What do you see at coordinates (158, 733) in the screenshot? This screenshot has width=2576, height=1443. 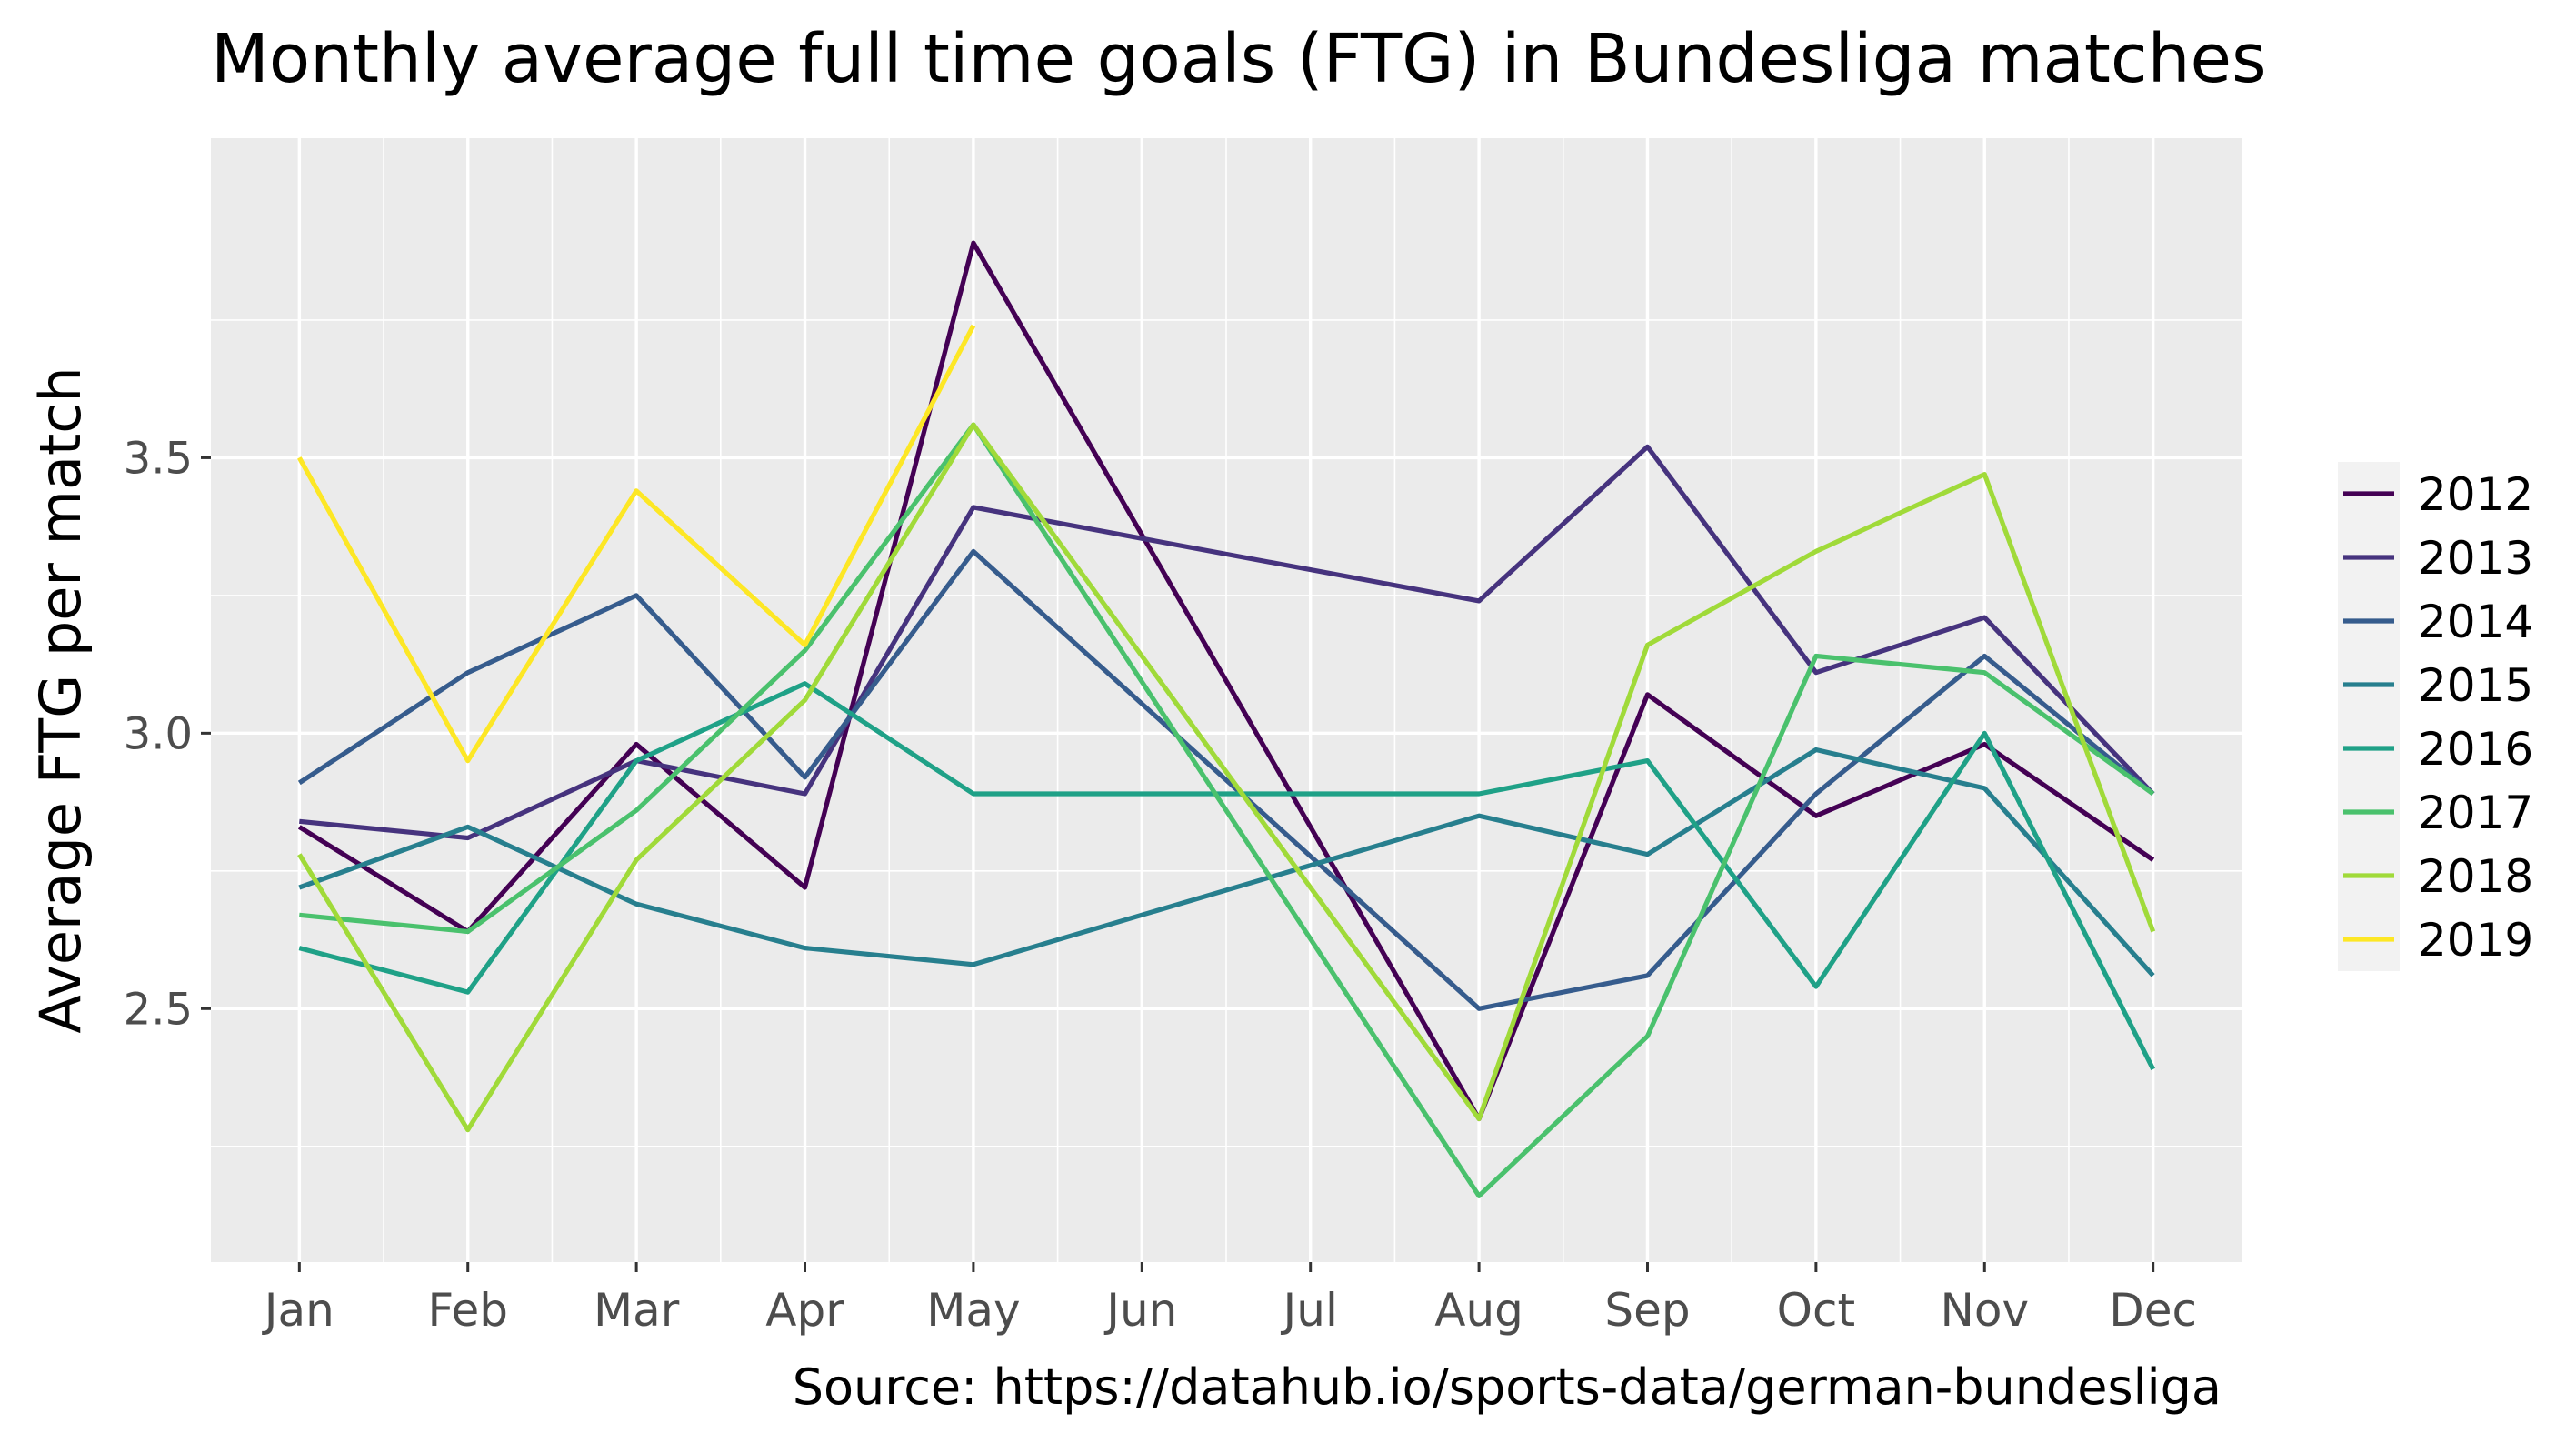 I see `y-tick-label: 3.0` at bounding box center [158, 733].